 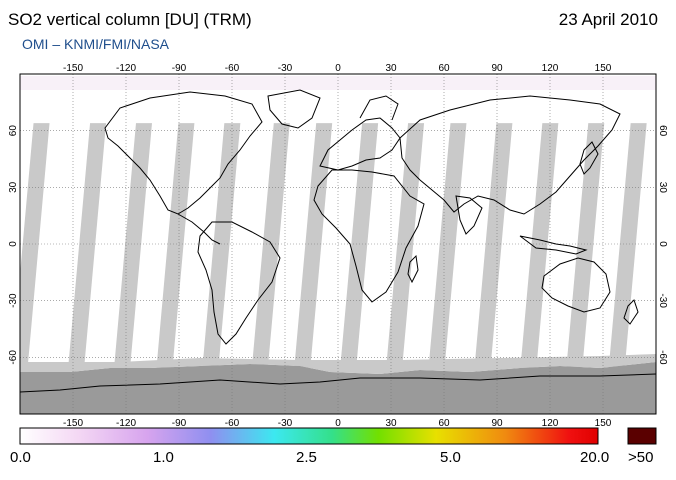 I want to click on colorbar-label-4: 20.0, so click(x=595, y=457).